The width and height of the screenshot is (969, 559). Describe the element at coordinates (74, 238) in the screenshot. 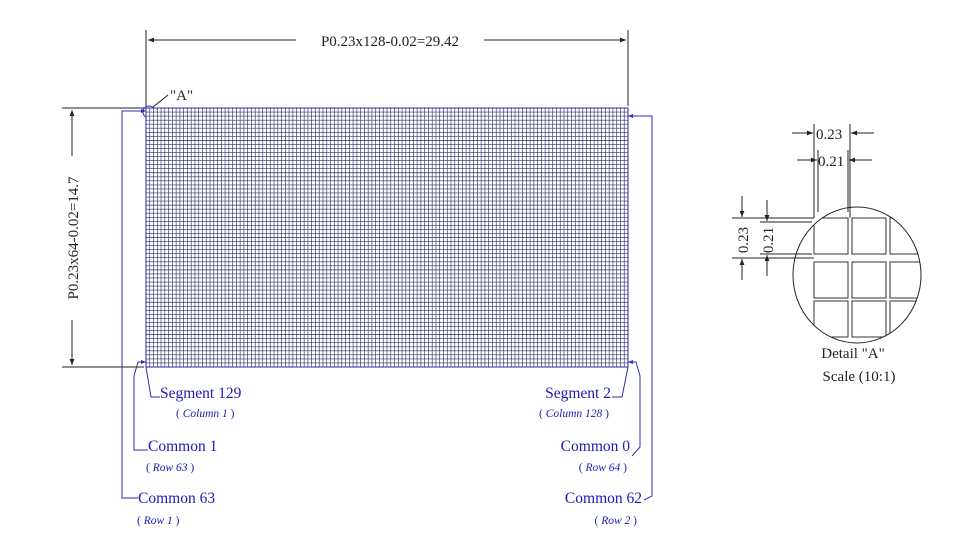

I see `height-dimension-label: P0.23x64-0.02=14.7` at that location.